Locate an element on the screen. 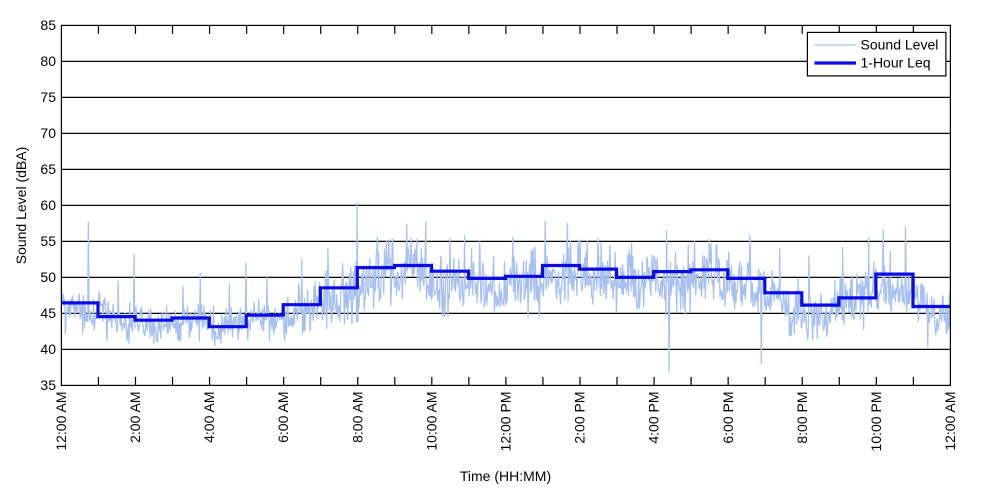 Image resolution: width=1000 pixels, height=500 pixels. svg-text: 10:00 AM is located at coordinates (431, 421).